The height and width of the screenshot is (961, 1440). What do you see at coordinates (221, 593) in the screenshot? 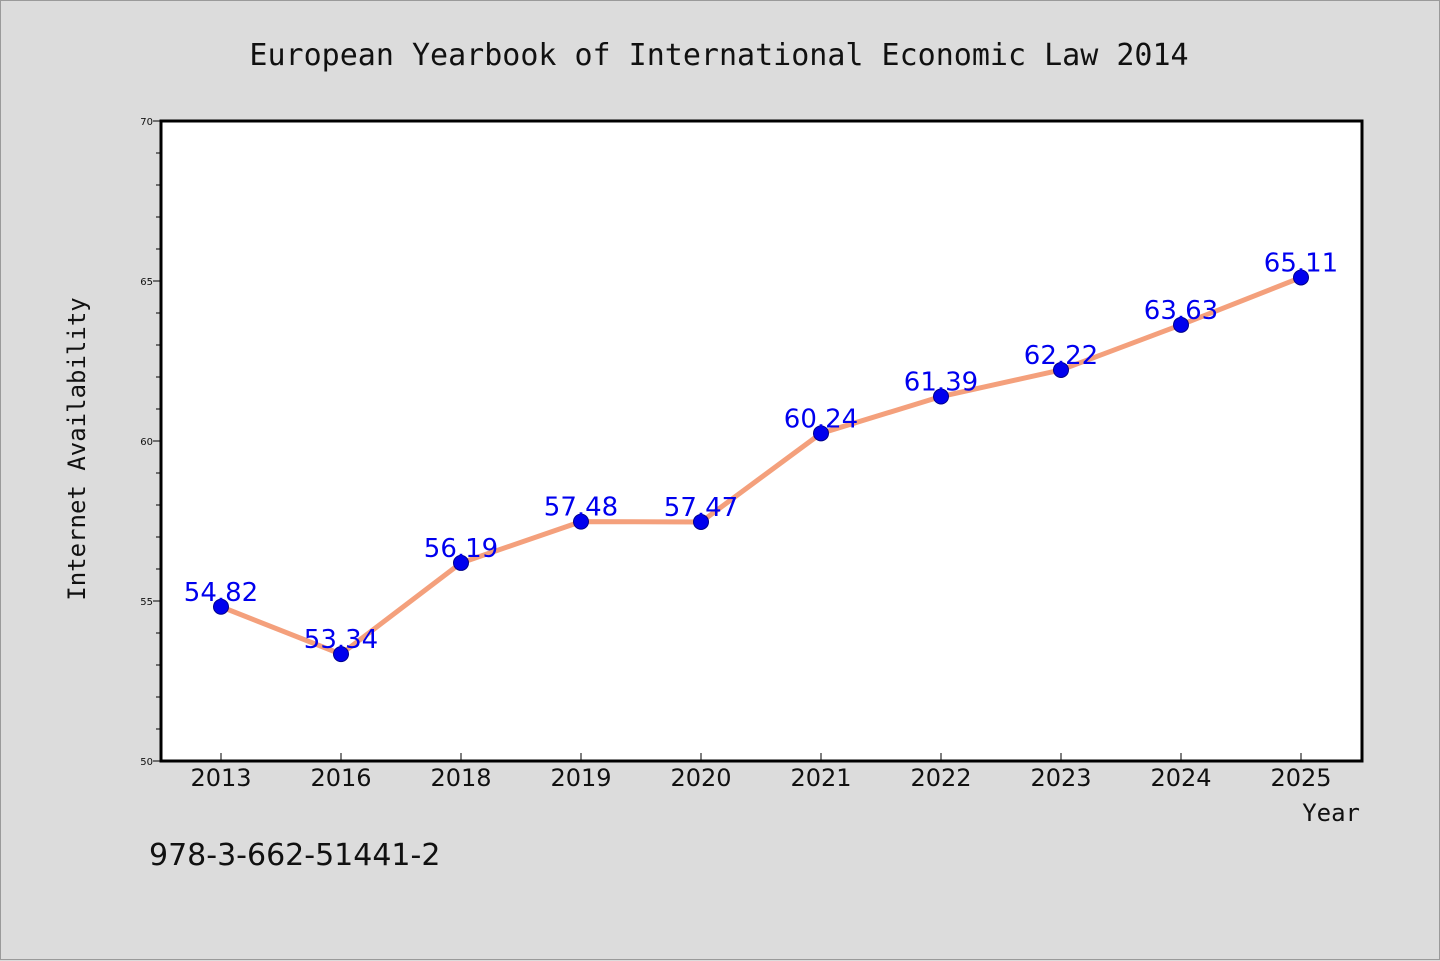
I see `data-label: 54.82` at bounding box center [221, 593].